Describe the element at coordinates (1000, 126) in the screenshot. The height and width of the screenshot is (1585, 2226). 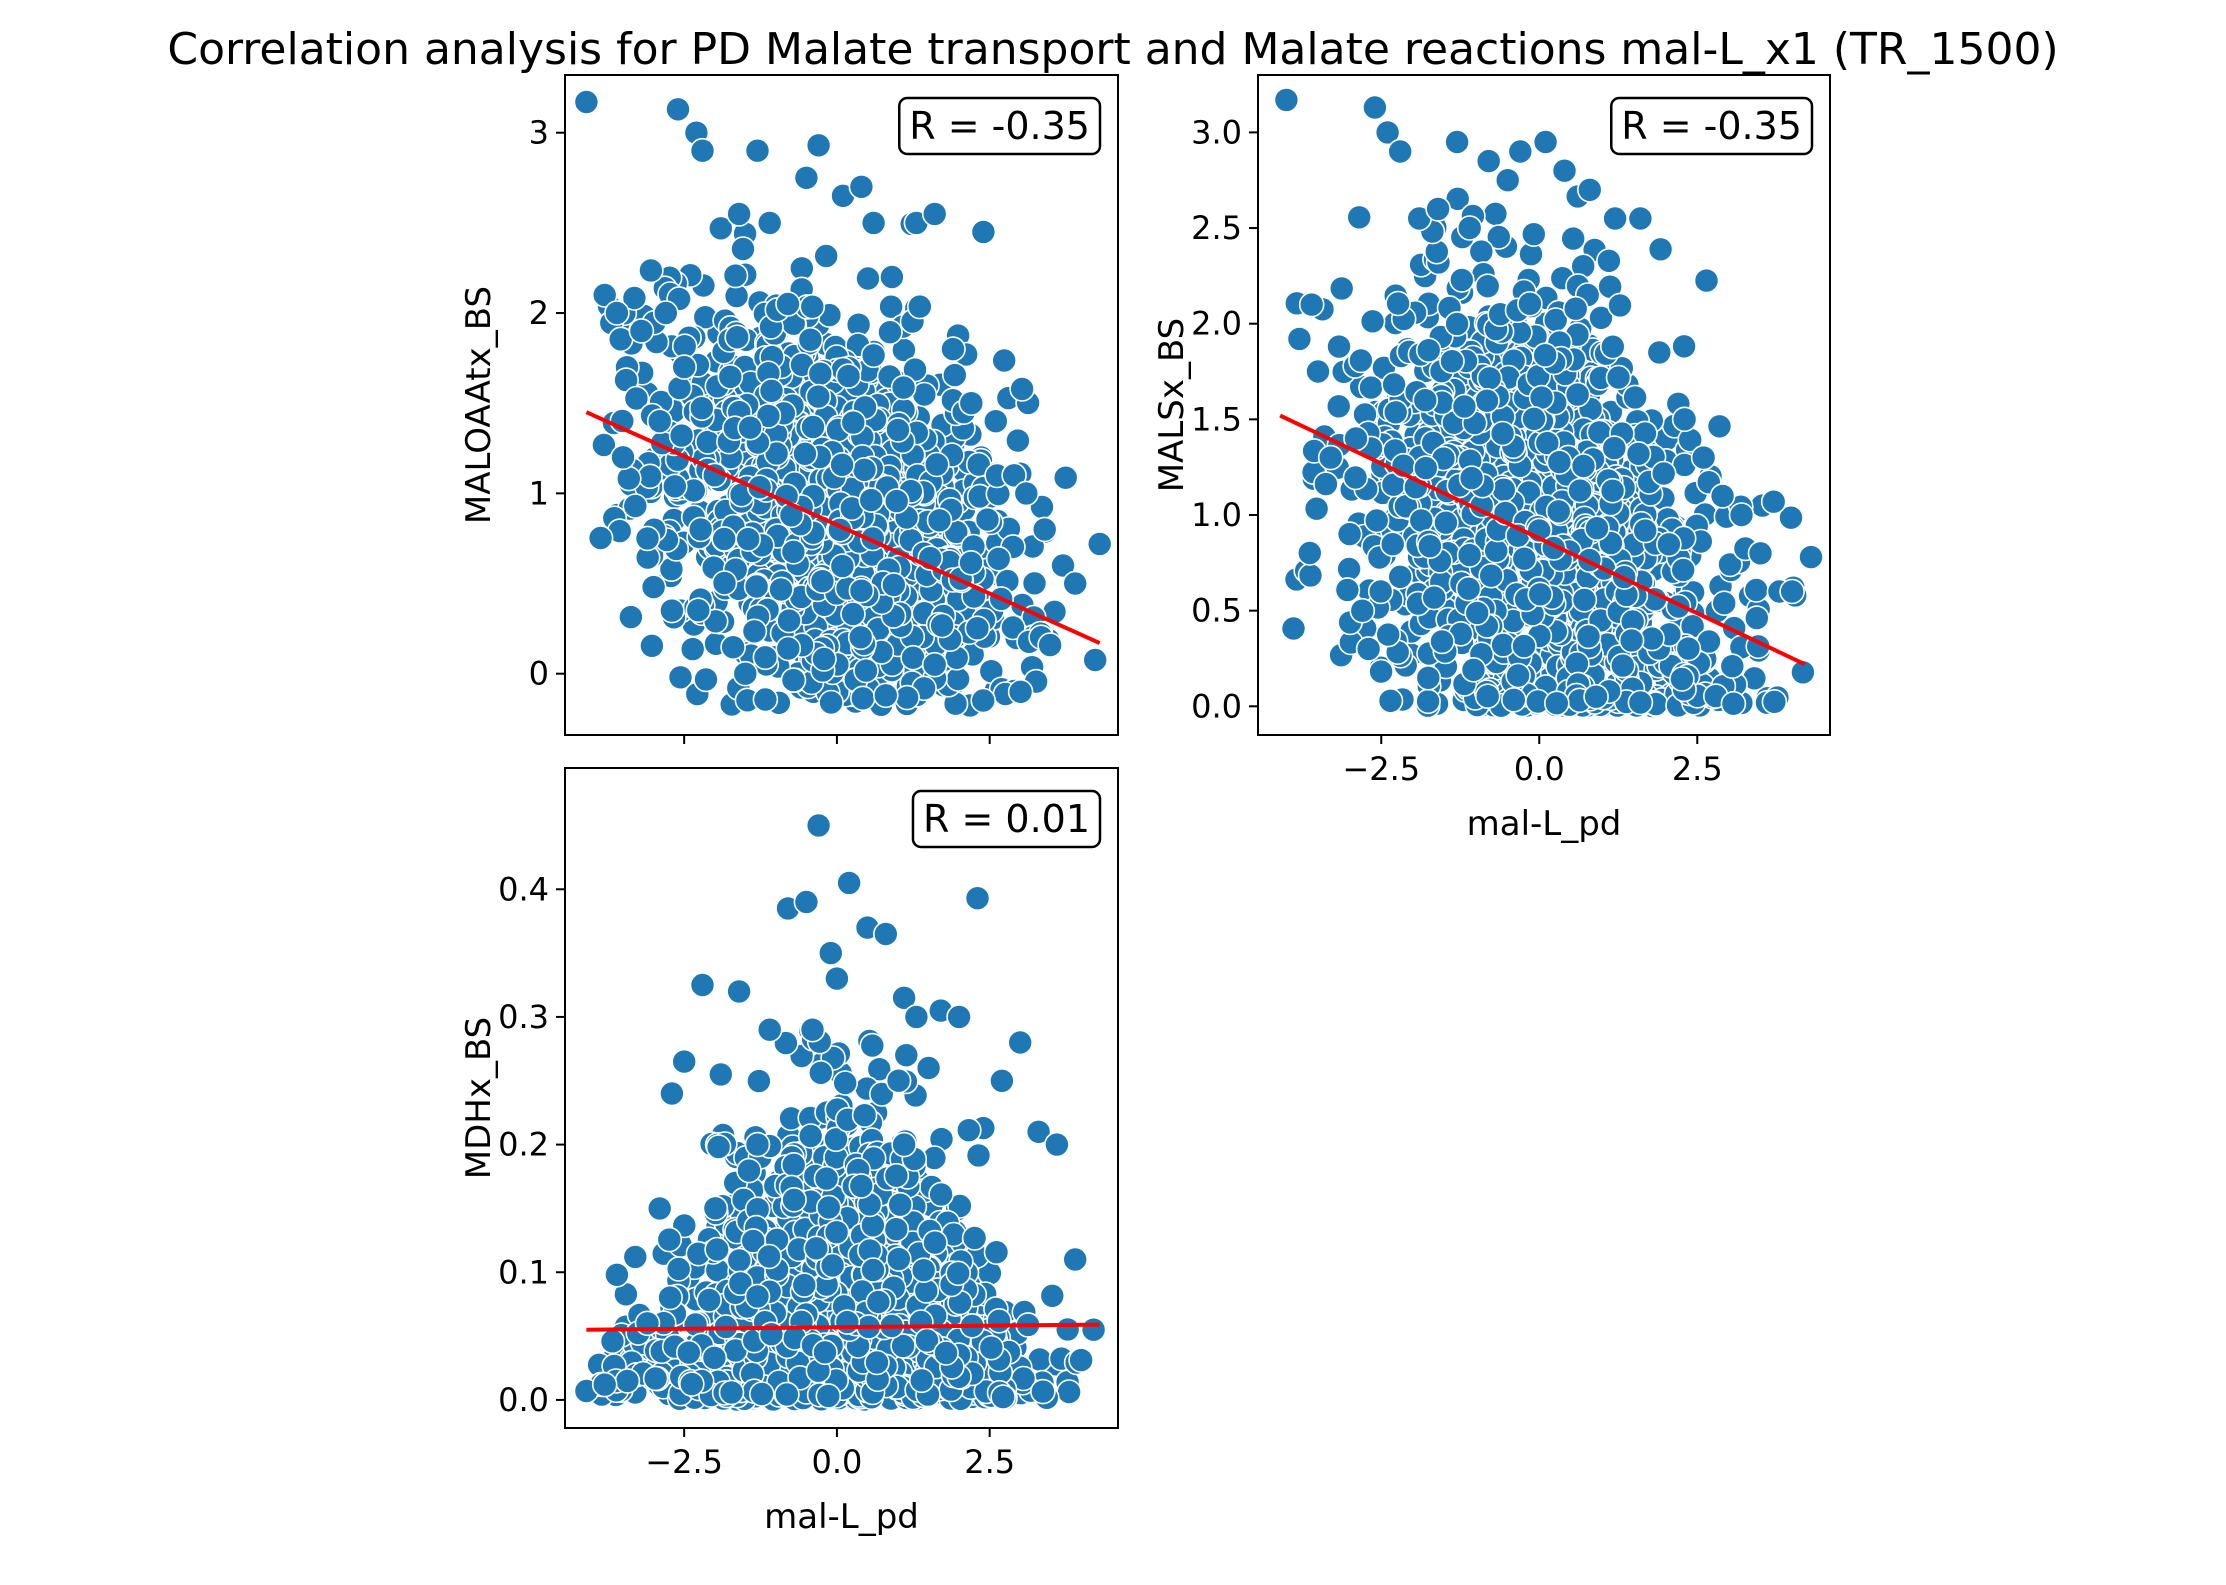
I see `annotation-box` at that location.